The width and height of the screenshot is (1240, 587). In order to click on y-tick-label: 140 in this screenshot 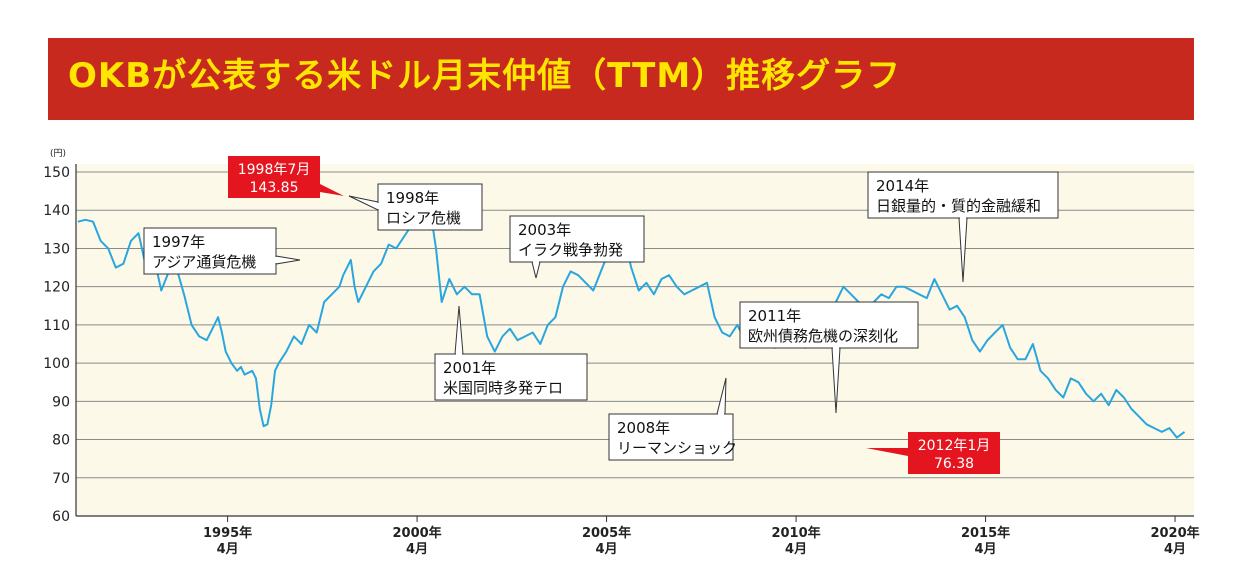, I will do `click(56, 211)`.